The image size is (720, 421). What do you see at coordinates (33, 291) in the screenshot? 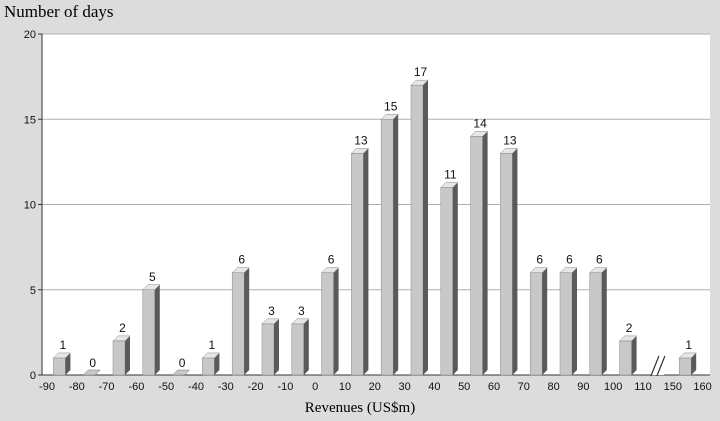
I see `y-tick-label: 5` at bounding box center [33, 291].